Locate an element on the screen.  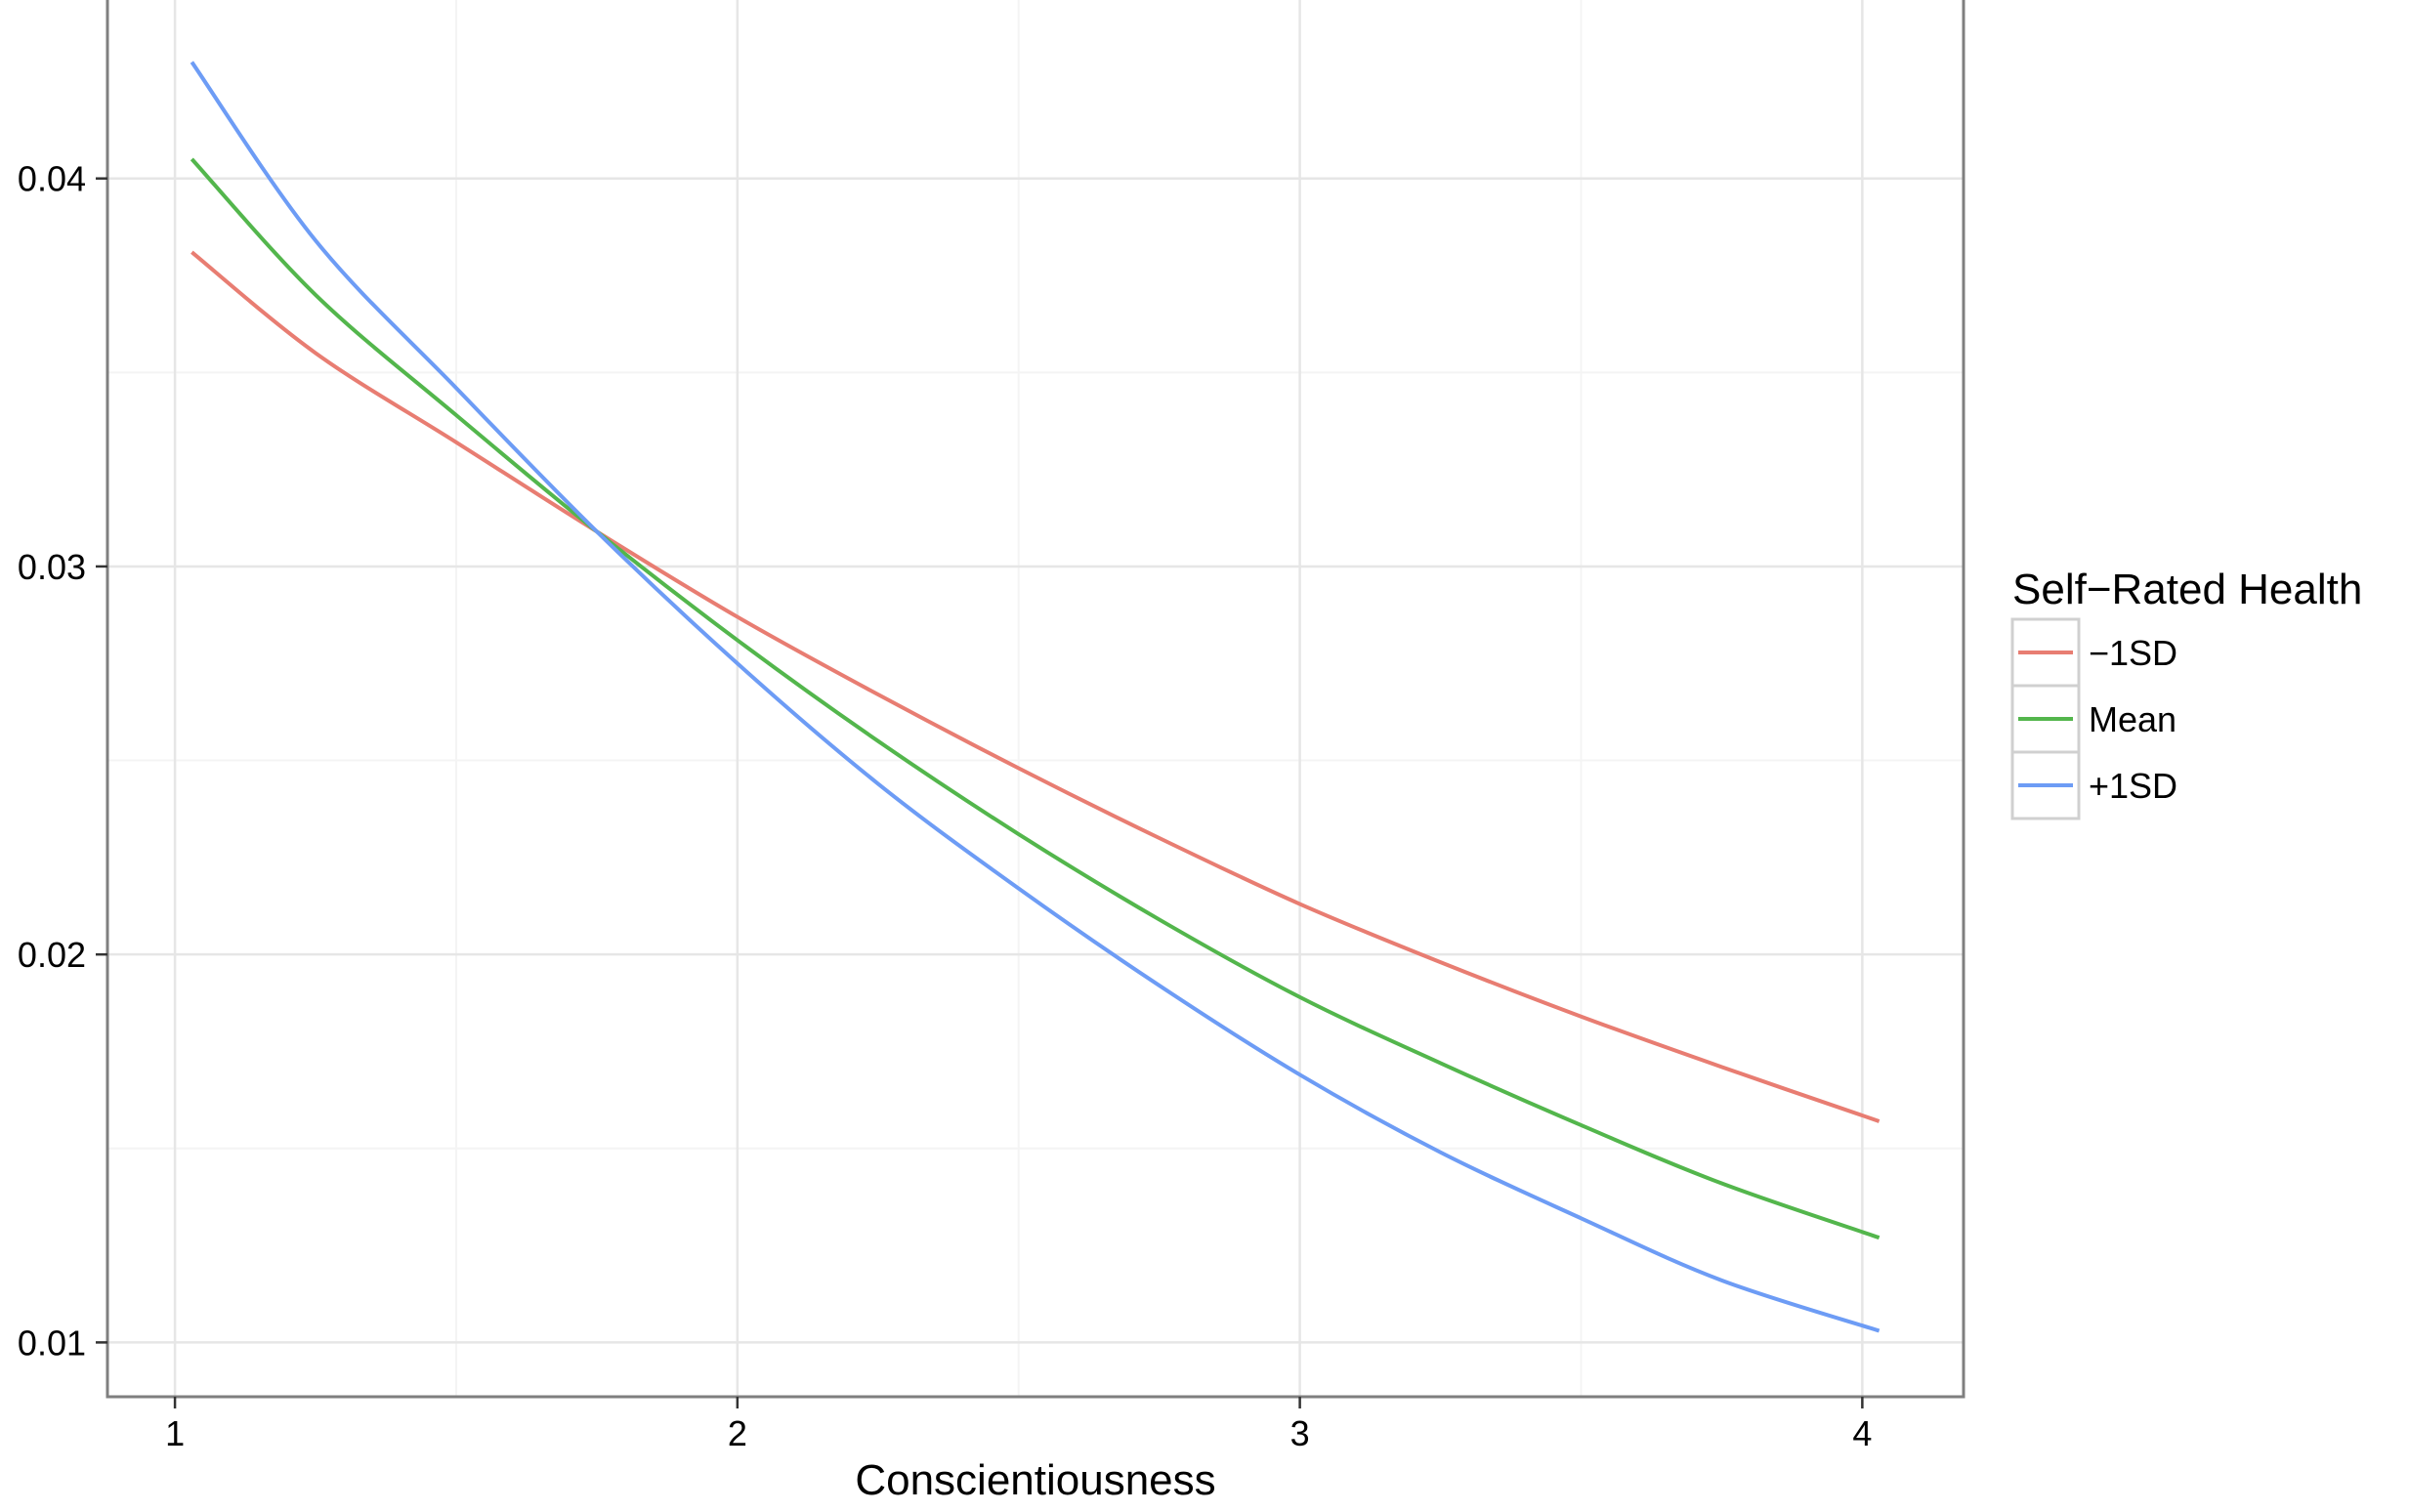
legend-label: Mean is located at coordinates (2133, 719).